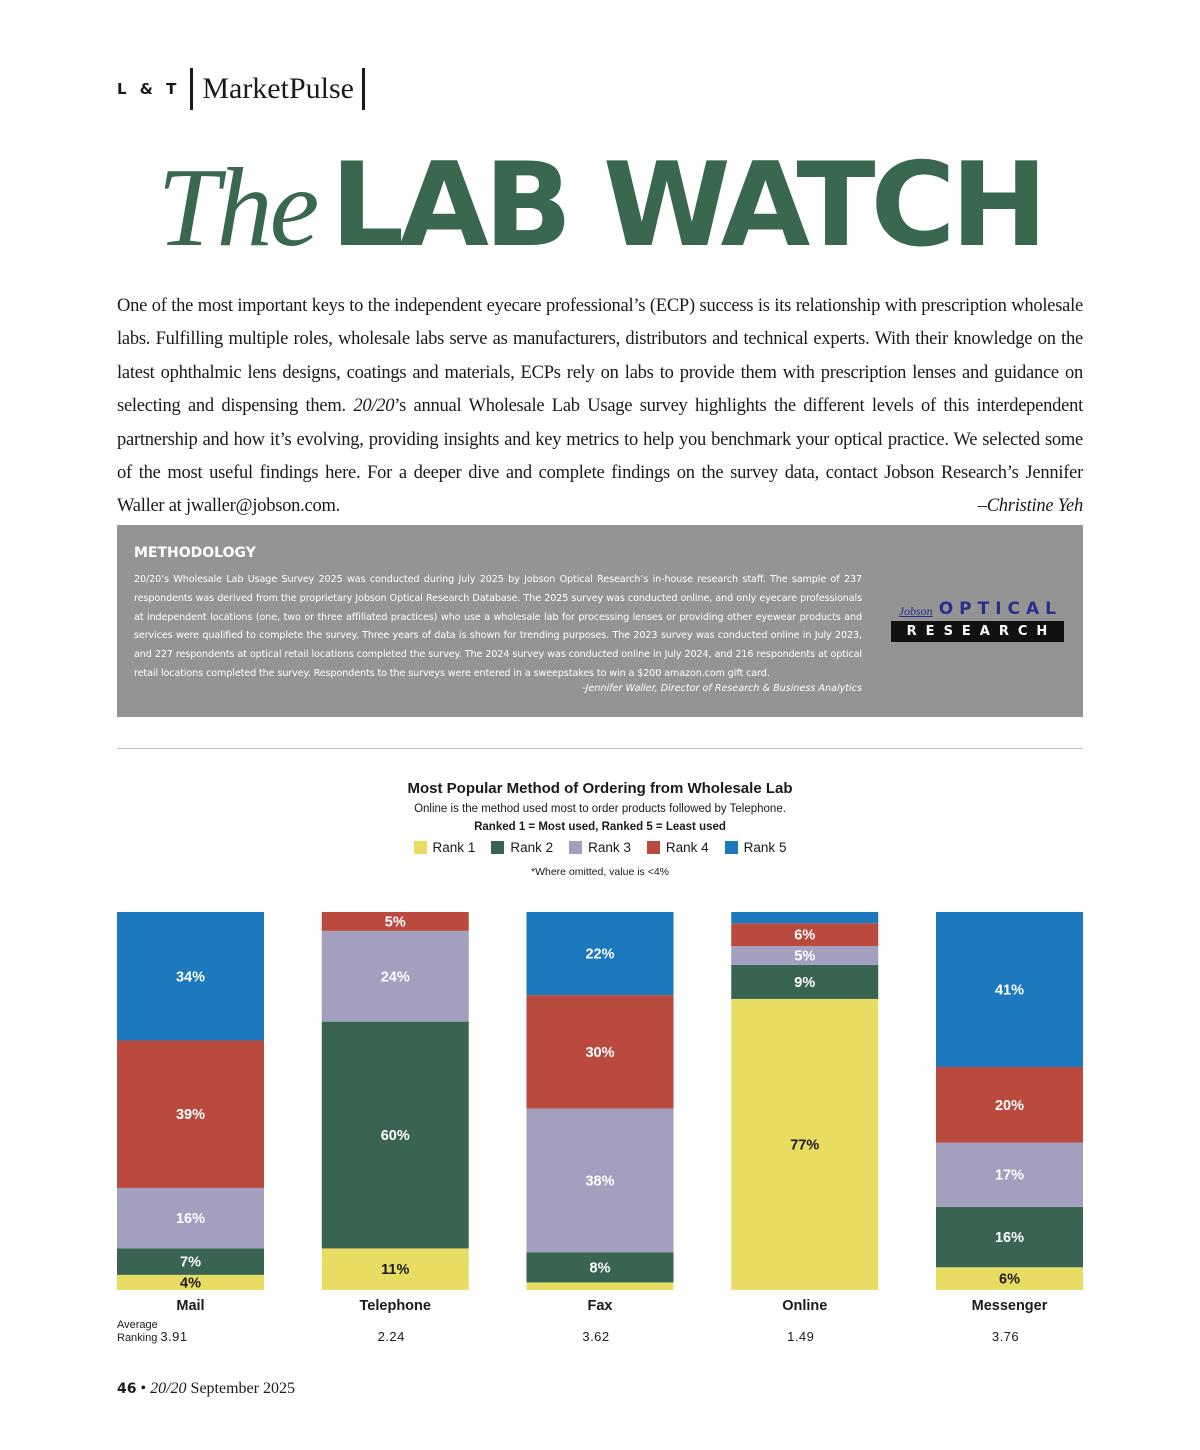  Describe the element at coordinates (688, 205) in the screenshot. I see `title-main: LAB WATCH` at that location.